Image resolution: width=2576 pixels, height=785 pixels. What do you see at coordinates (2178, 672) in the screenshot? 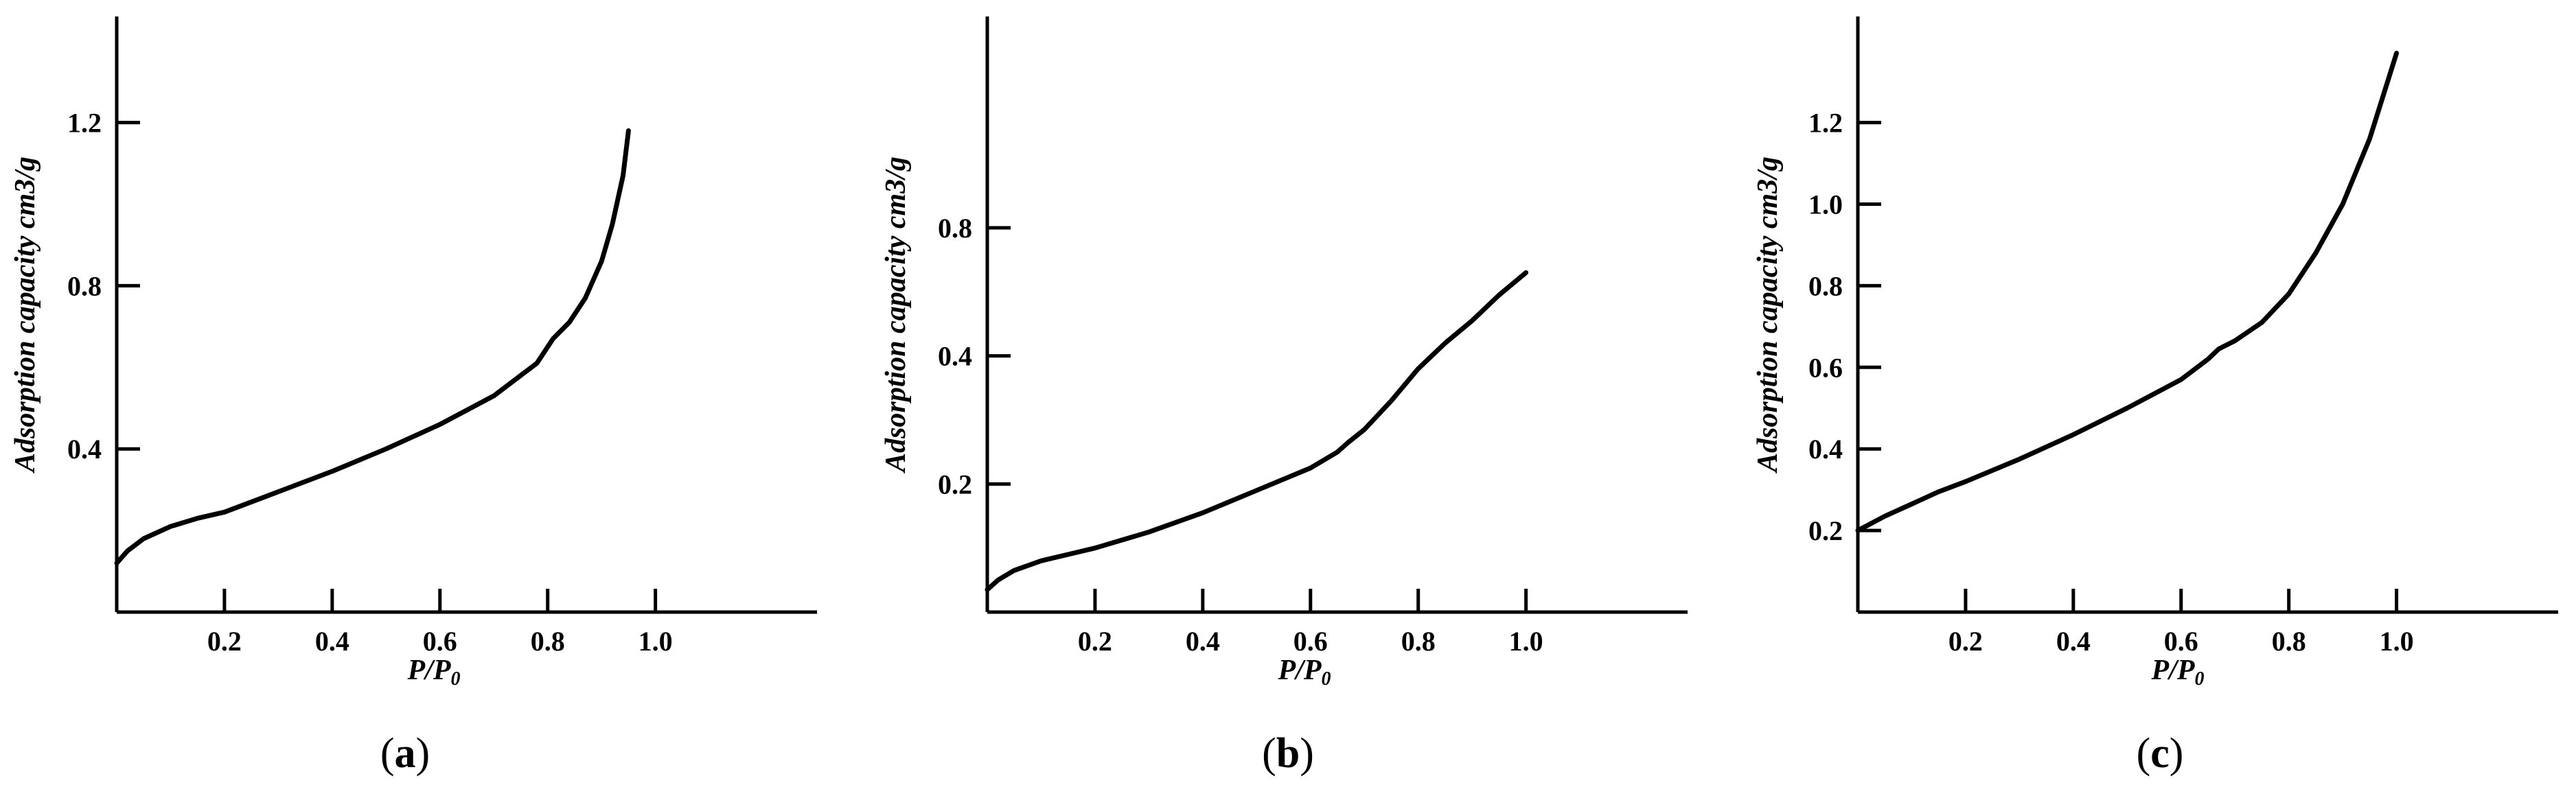
I see `x-axis-title-c: P/P0` at bounding box center [2178, 672].